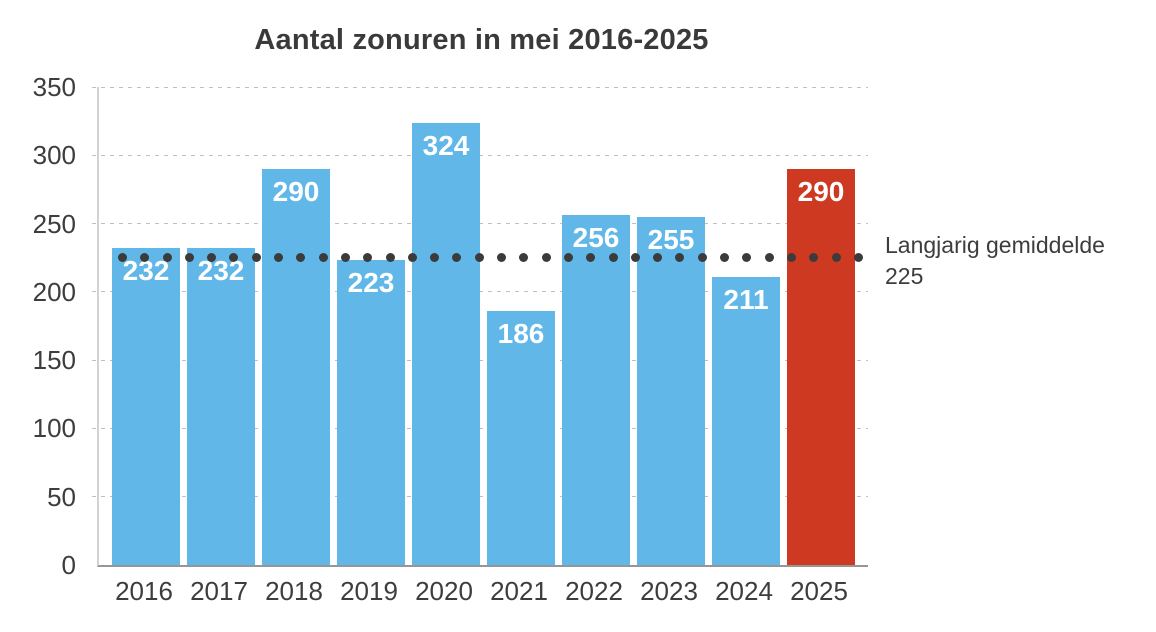  What do you see at coordinates (144, 591) in the screenshot?
I see `x-tick-label: 2016` at bounding box center [144, 591].